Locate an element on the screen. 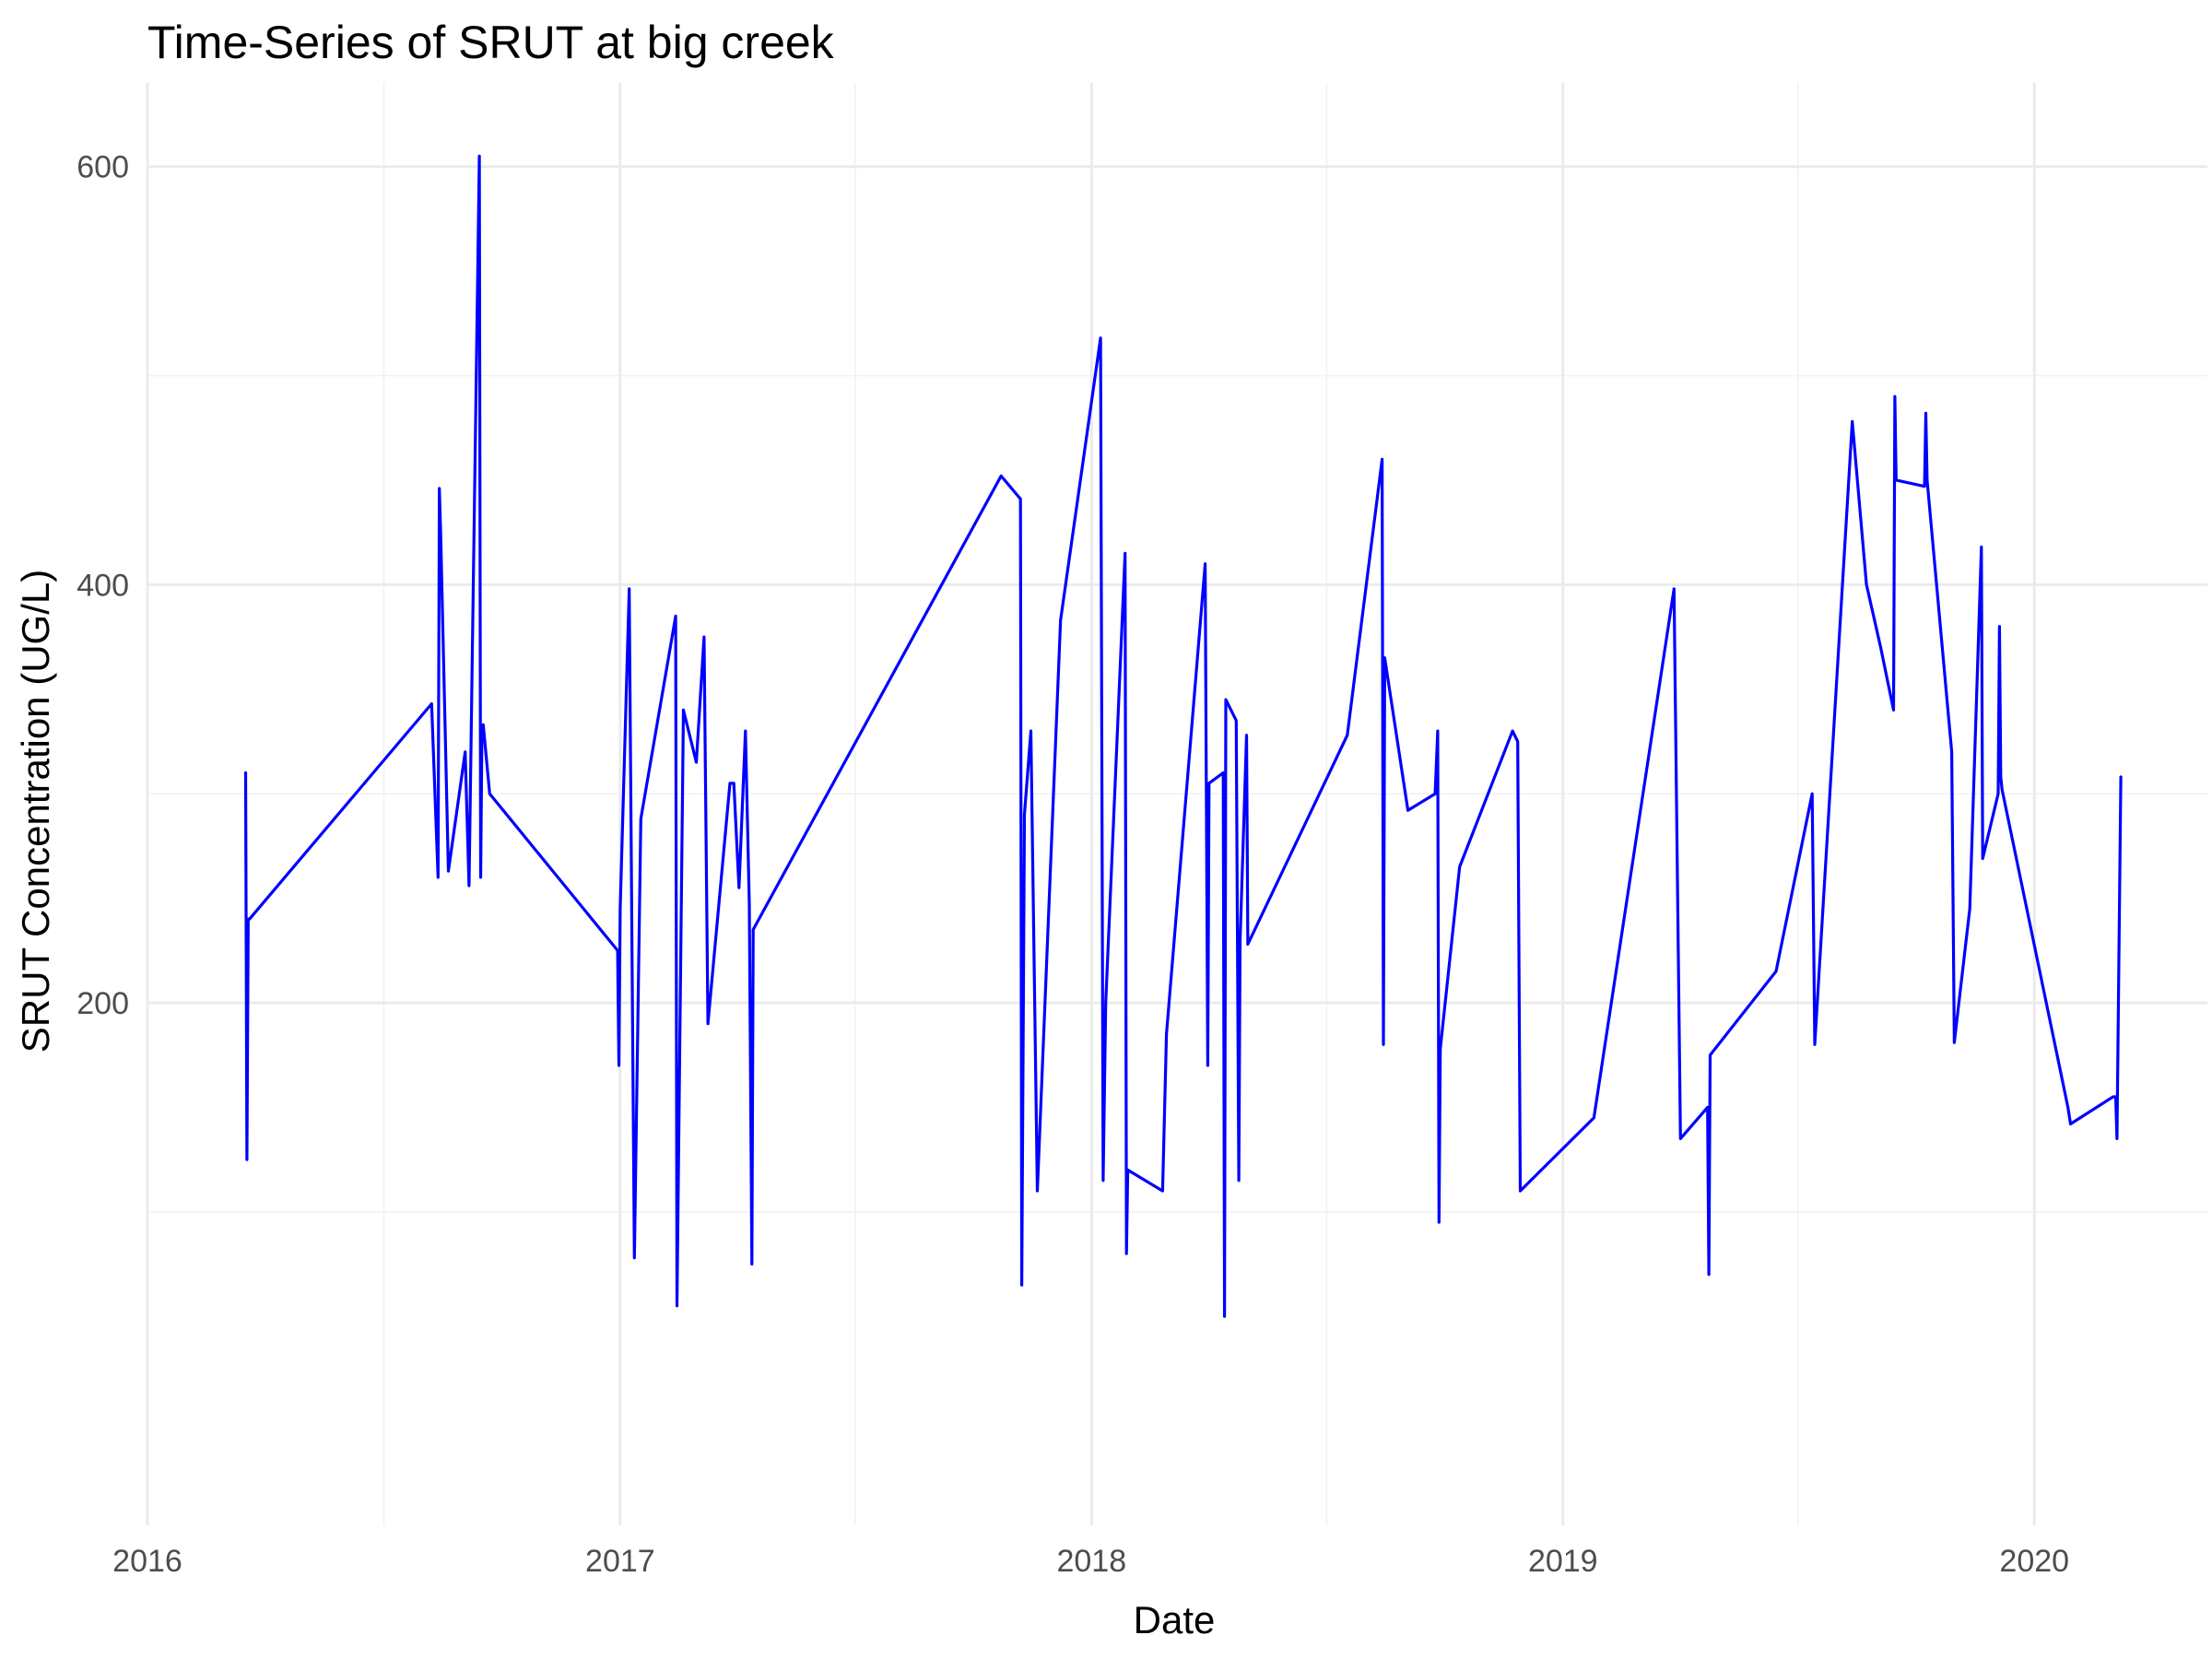 The width and height of the screenshot is (2212, 1659). x-tick-labels: 2016 2017 2018 2019 2020 is located at coordinates (1090, 1561).